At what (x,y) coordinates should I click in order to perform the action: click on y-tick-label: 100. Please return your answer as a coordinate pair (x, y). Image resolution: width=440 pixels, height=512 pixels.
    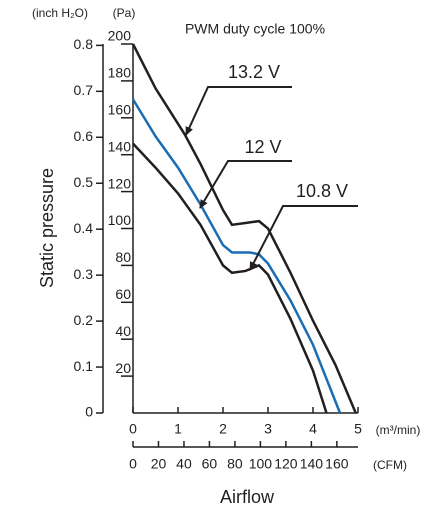
    Looking at the image, I should click on (120, 220).